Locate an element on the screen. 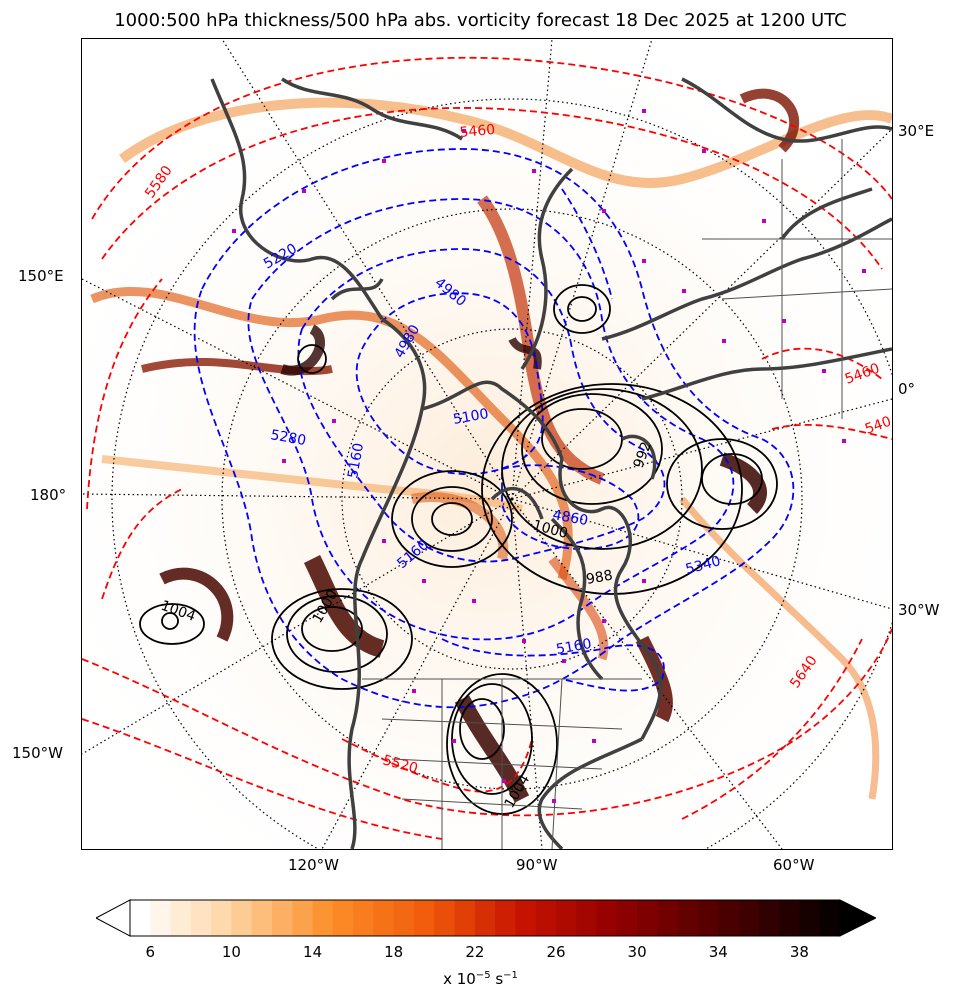  lon-label-60w: 60°W is located at coordinates (794, 865).